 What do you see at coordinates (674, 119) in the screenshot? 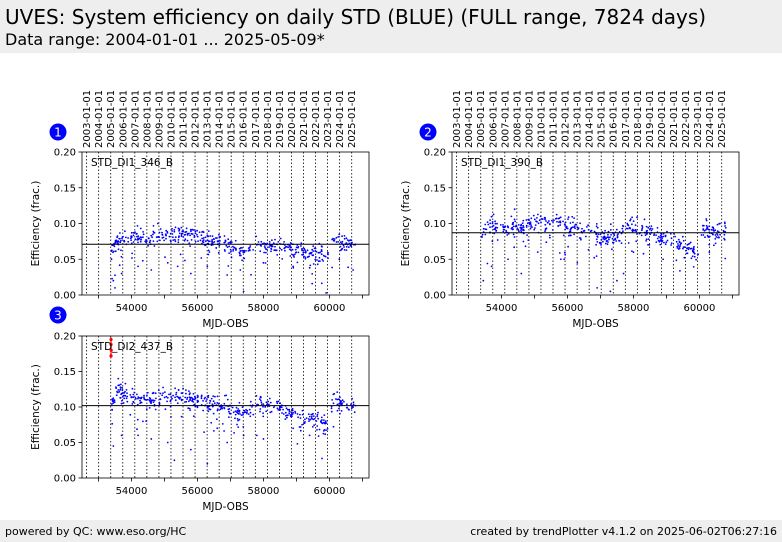
I see `year-label: 2021-01-01` at bounding box center [674, 119].